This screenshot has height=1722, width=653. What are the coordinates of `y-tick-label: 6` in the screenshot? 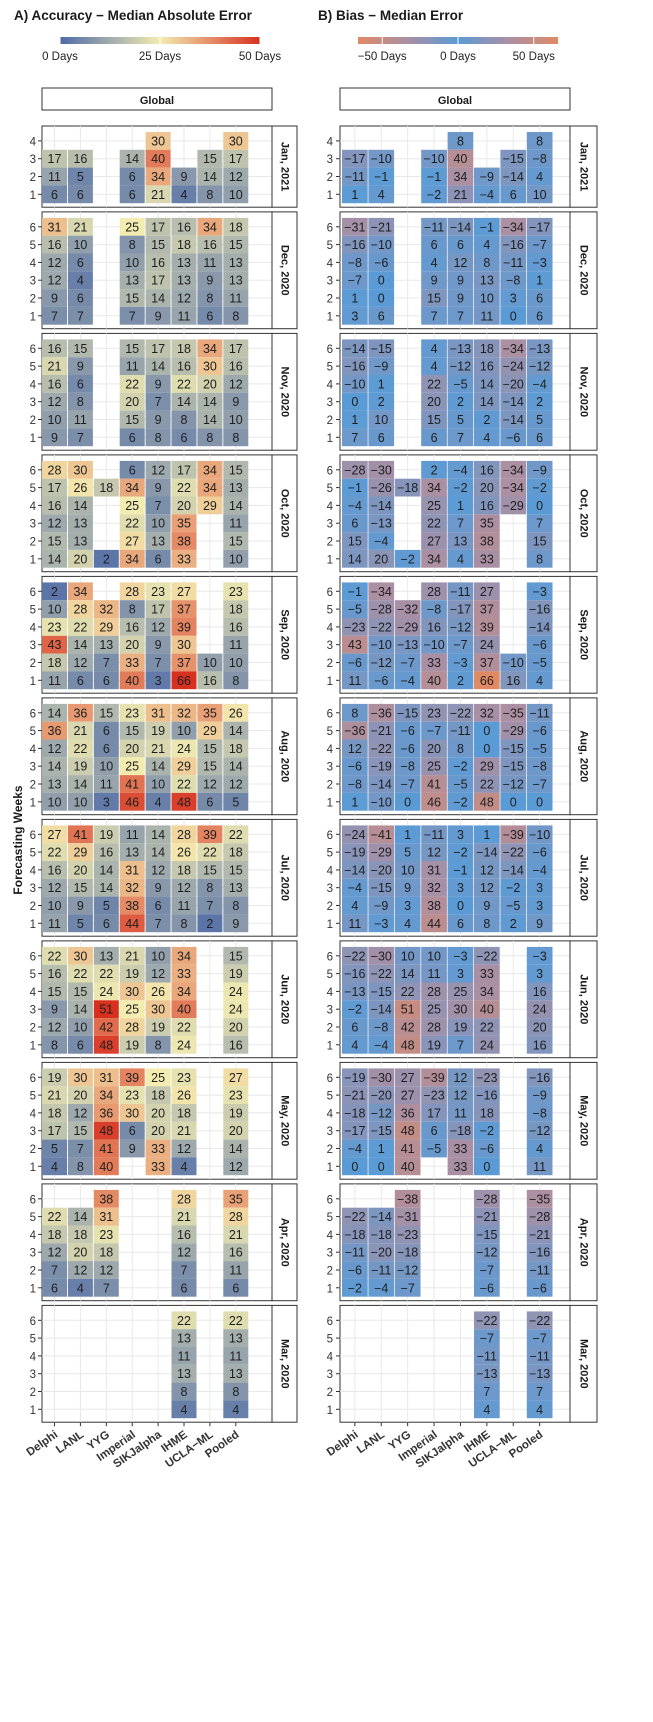 It's located at (33, 350).